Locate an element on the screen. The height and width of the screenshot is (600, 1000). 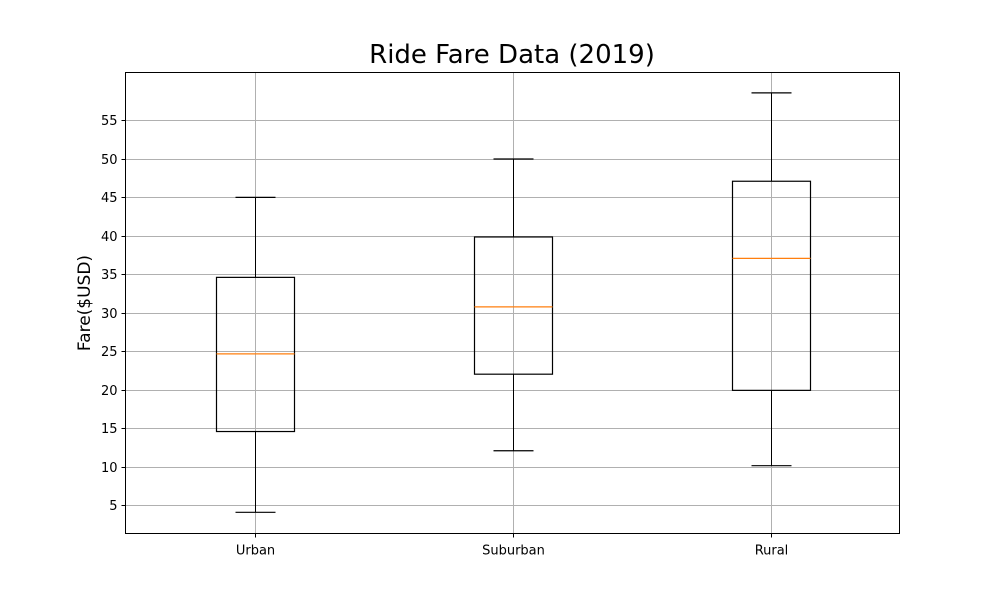
y-tick-label: 5 is located at coordinates (113, 506).